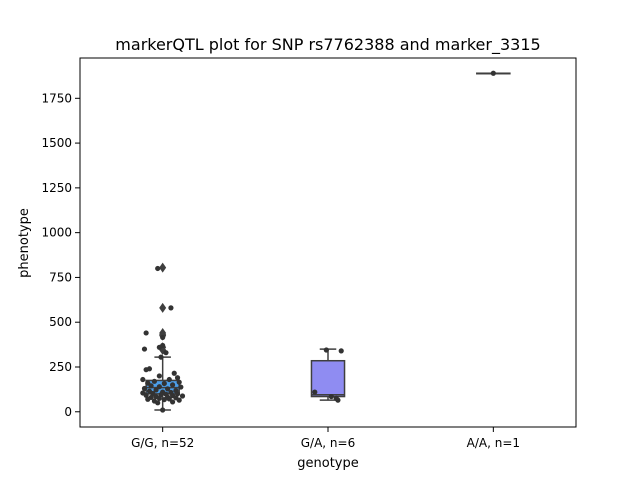  Describe the element at coordinates (56, 188) in the screenshot. I see `y-tick-label: 1250` at that location.